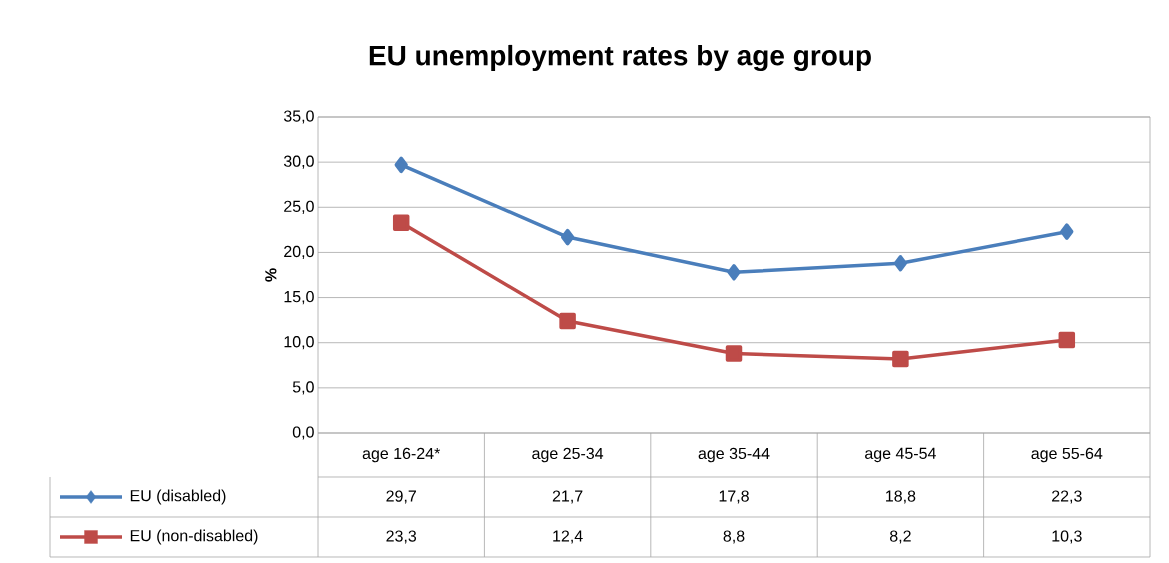 This screenshot has height=563, width=1169. What do you see at coordinates (299, 297) in the screenshot?
I see `y-tick-label: 15,0` at bounding box center [299, 297].